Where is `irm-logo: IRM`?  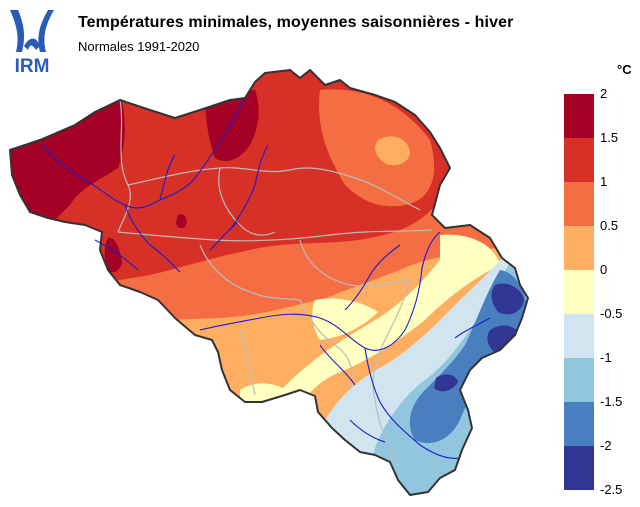
irm-logo: IRM is located at coordinates (32, 41).